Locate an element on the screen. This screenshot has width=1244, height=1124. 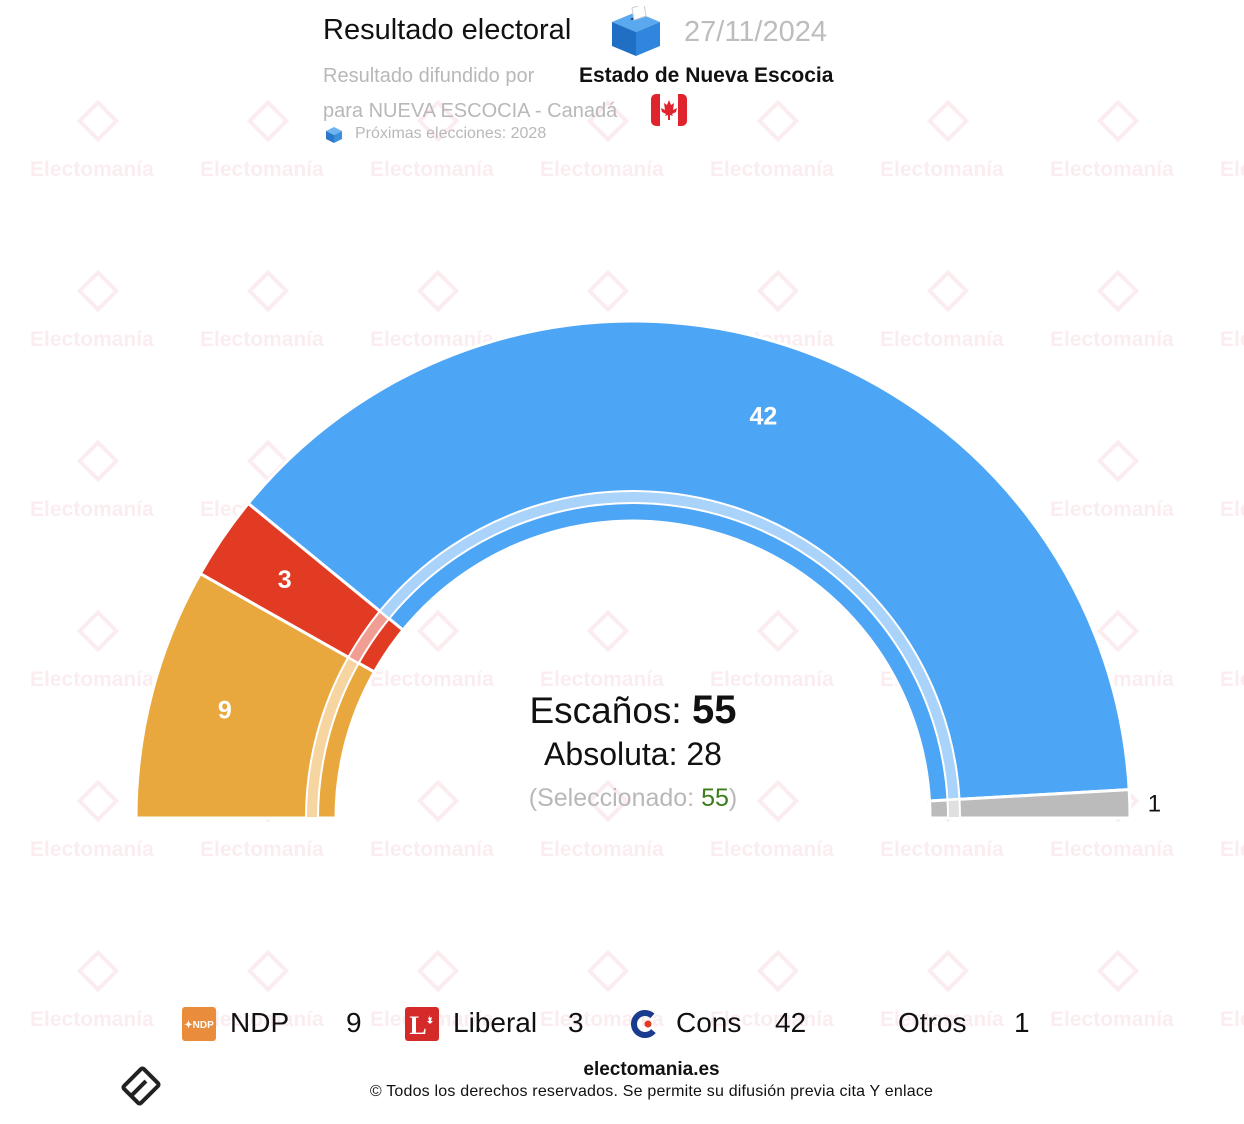
legend-name-ndp: NDP is located at coordinates (260, 1022).